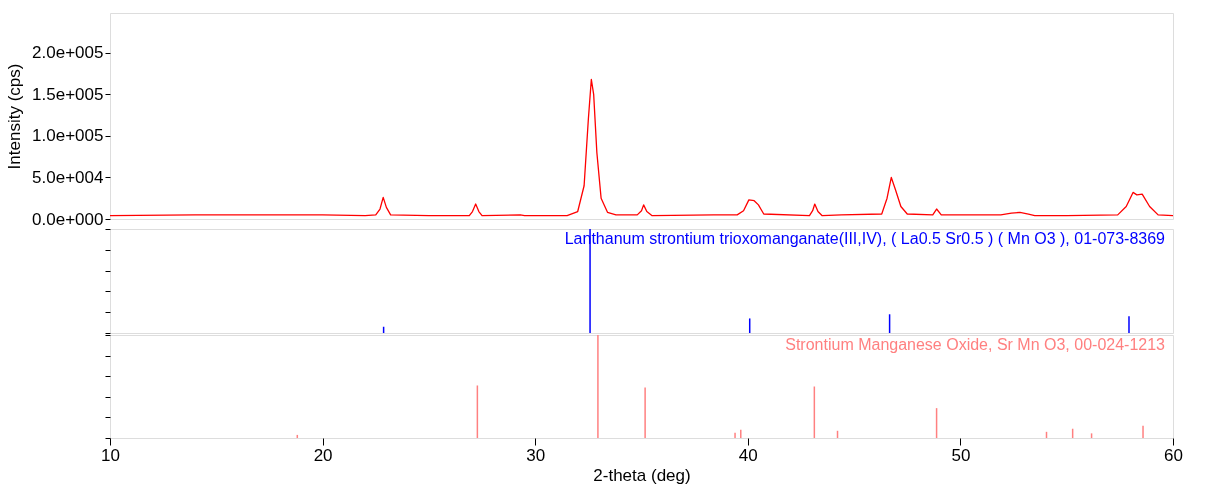  Describe the element at coordinates (68, 219) in the screenshot. I see `y-tick-label: 0.0e+000` at that location.